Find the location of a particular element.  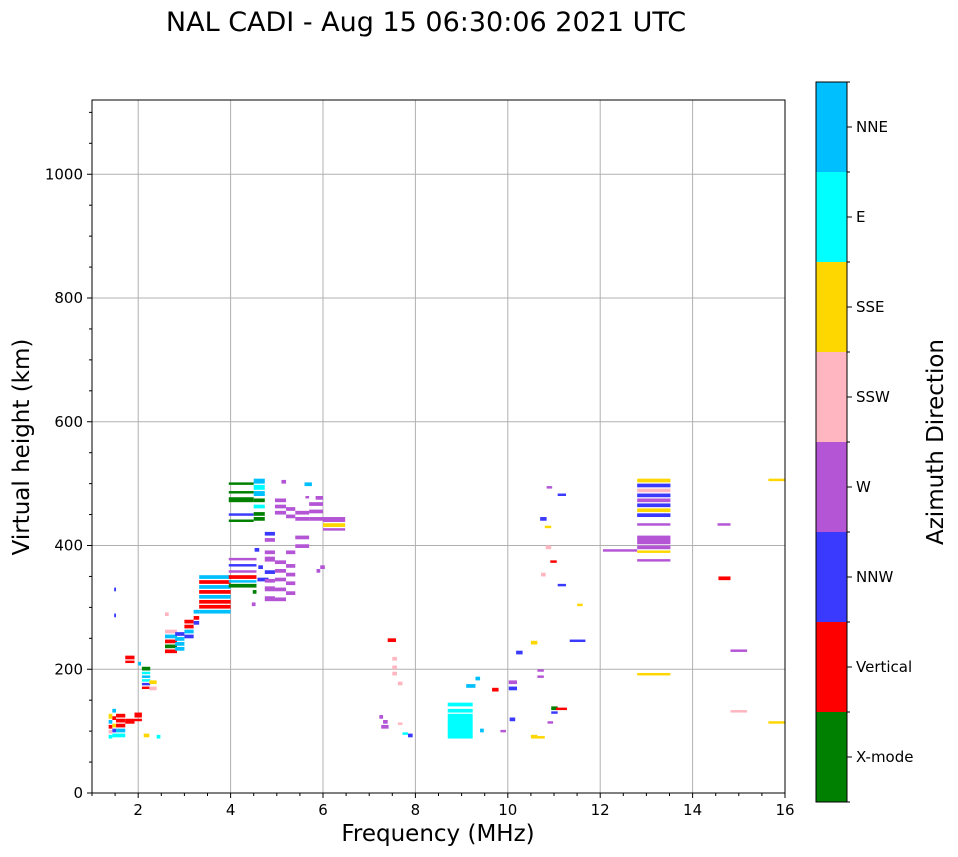

y-axis-label: Virtual height (km) is located at coordinates (22, 447).